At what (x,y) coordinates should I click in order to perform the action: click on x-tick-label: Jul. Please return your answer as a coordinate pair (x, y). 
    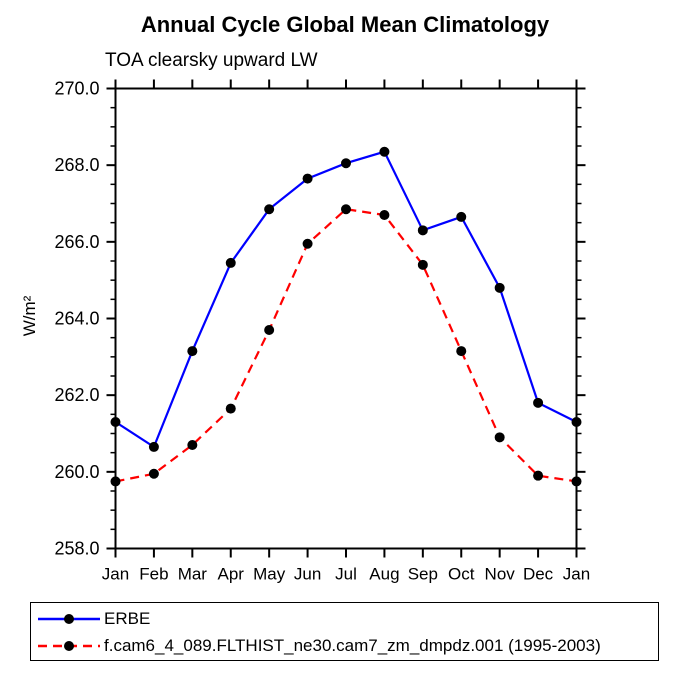
    Looking at the image, I should click on (346, 574).